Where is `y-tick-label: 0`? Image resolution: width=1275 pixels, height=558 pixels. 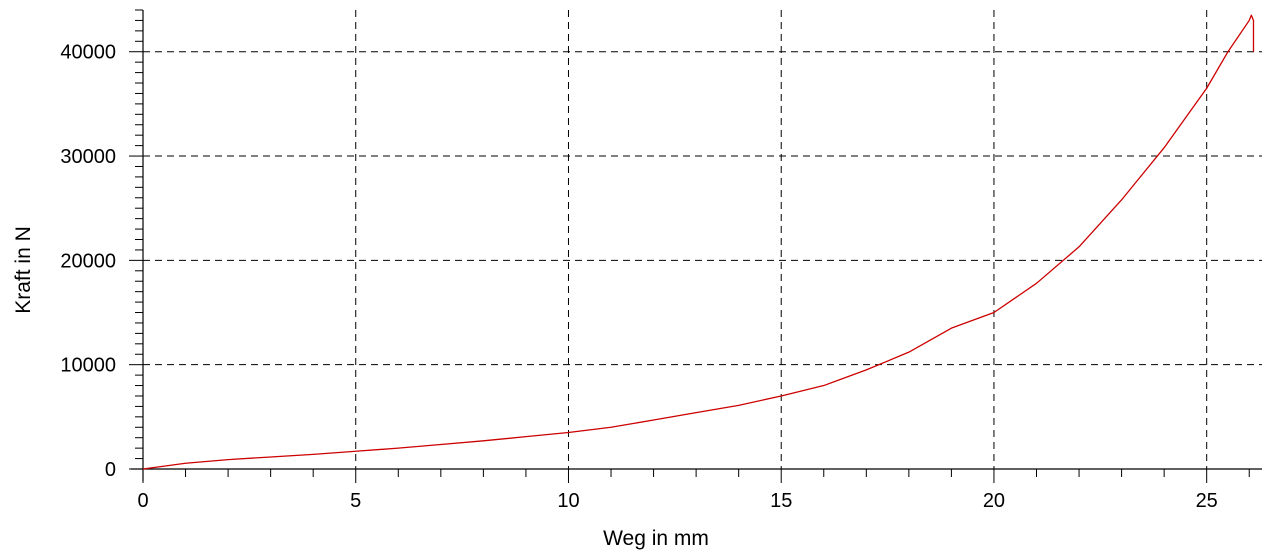 y-tick-label: 0 is located at coordinates (110, 470).